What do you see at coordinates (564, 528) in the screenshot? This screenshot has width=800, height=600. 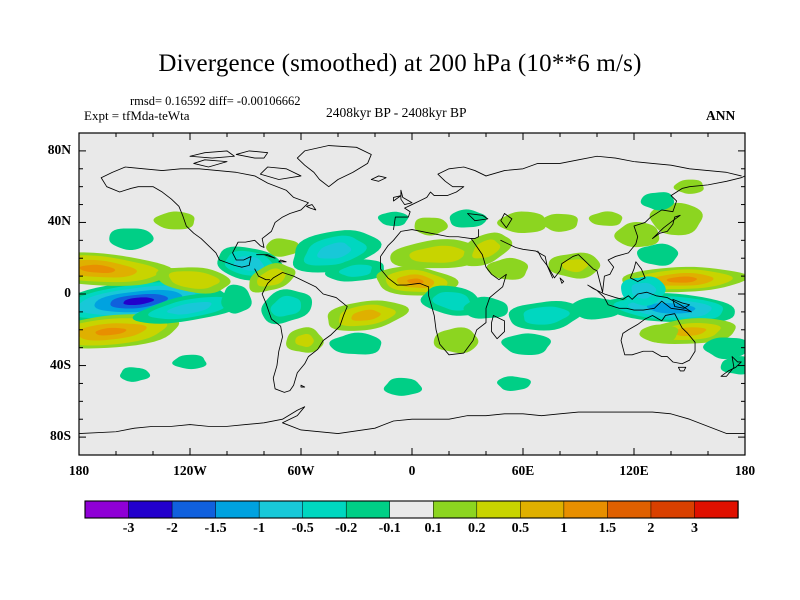 I see `colorbar-tick-1: 1` at bounding box center [564, 528].